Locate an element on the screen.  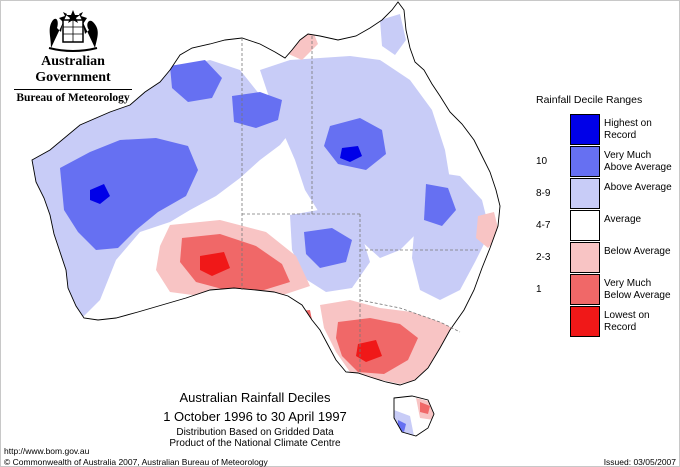
agency-name: Bureau of Meteorology is located at coordinates (73, 96).